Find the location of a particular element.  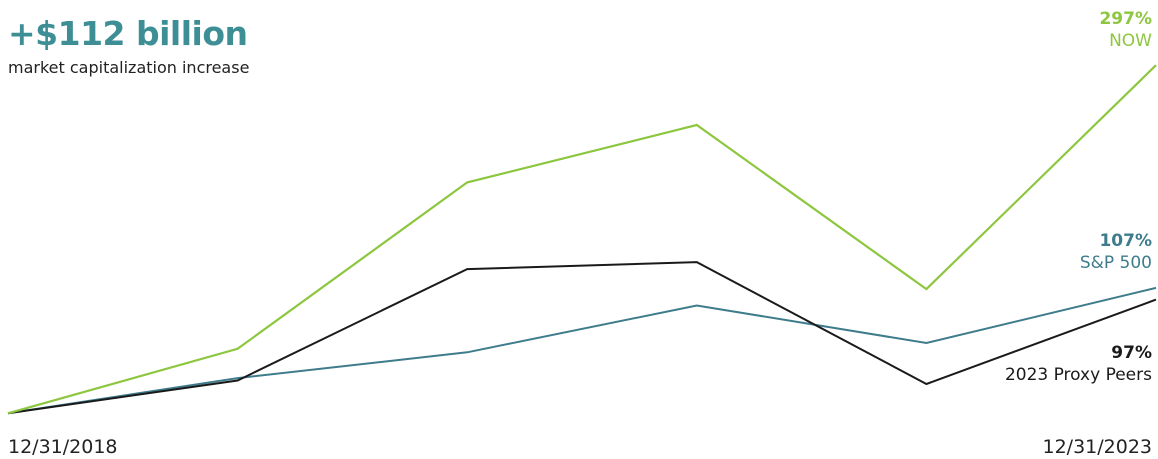

sp500-end-percent: 107% is located at coordinates (1125, 241).